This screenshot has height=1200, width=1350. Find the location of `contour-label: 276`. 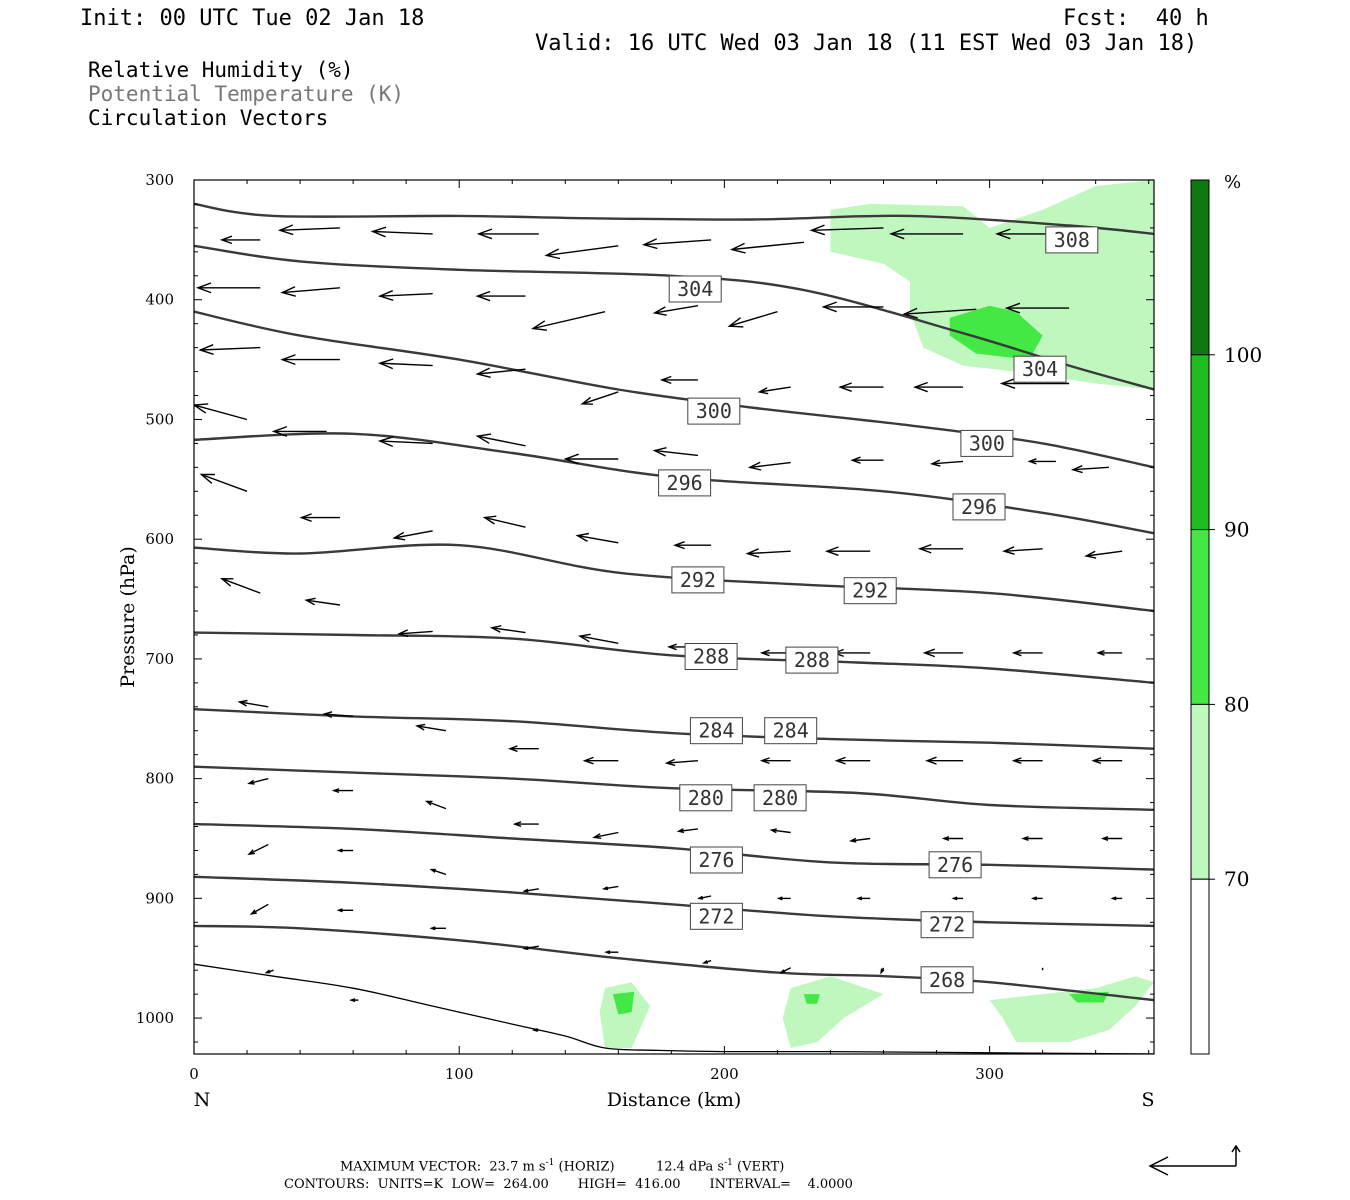

contour-label: 276 is located at coordinates (955, 865).